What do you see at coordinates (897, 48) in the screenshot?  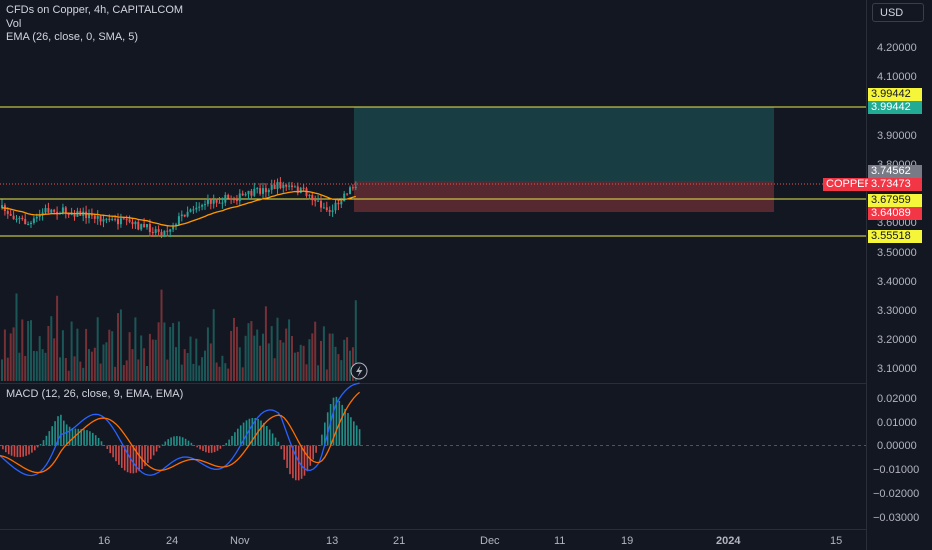 I see `price-tick: 4.20000` at bounding box center [897, 48].